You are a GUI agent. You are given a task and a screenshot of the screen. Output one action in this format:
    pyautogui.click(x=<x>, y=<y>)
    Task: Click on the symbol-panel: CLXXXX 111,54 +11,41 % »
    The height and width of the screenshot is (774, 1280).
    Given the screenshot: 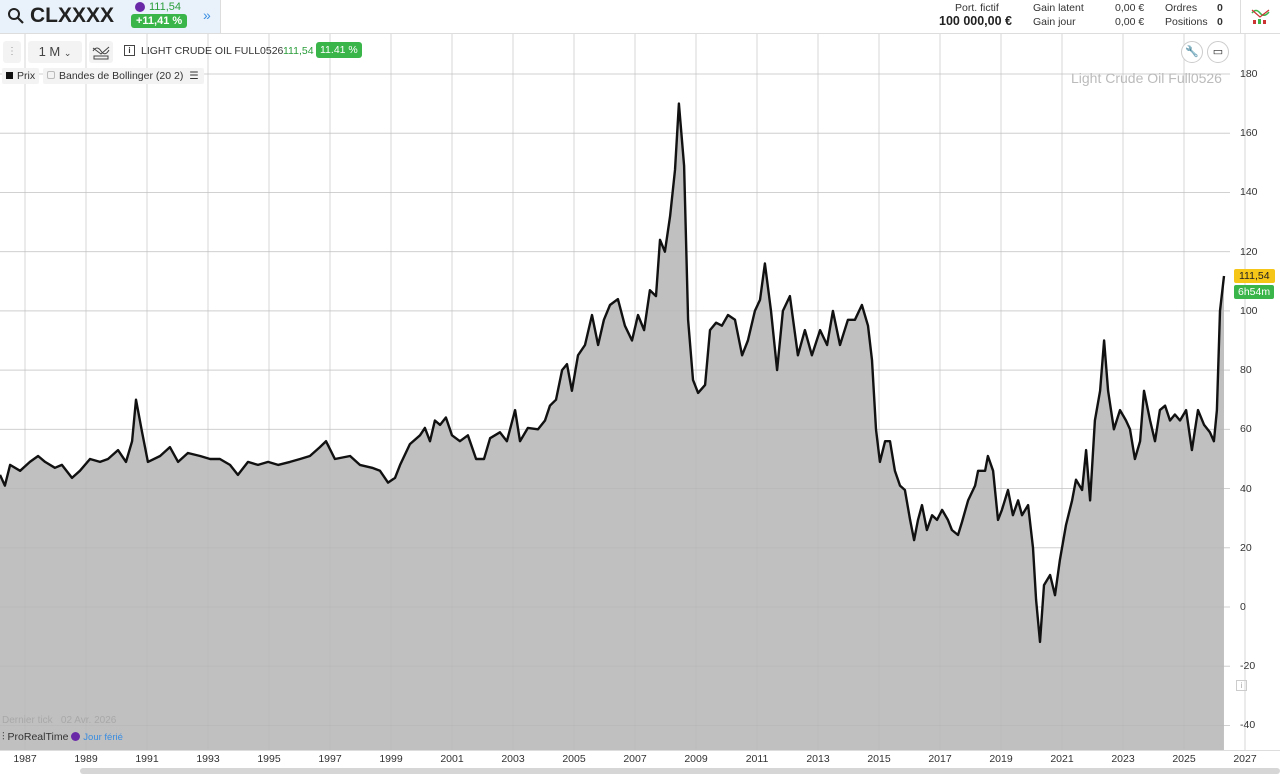 What is the action you would take?
    pyautogui.click(x=110, y=16)
    